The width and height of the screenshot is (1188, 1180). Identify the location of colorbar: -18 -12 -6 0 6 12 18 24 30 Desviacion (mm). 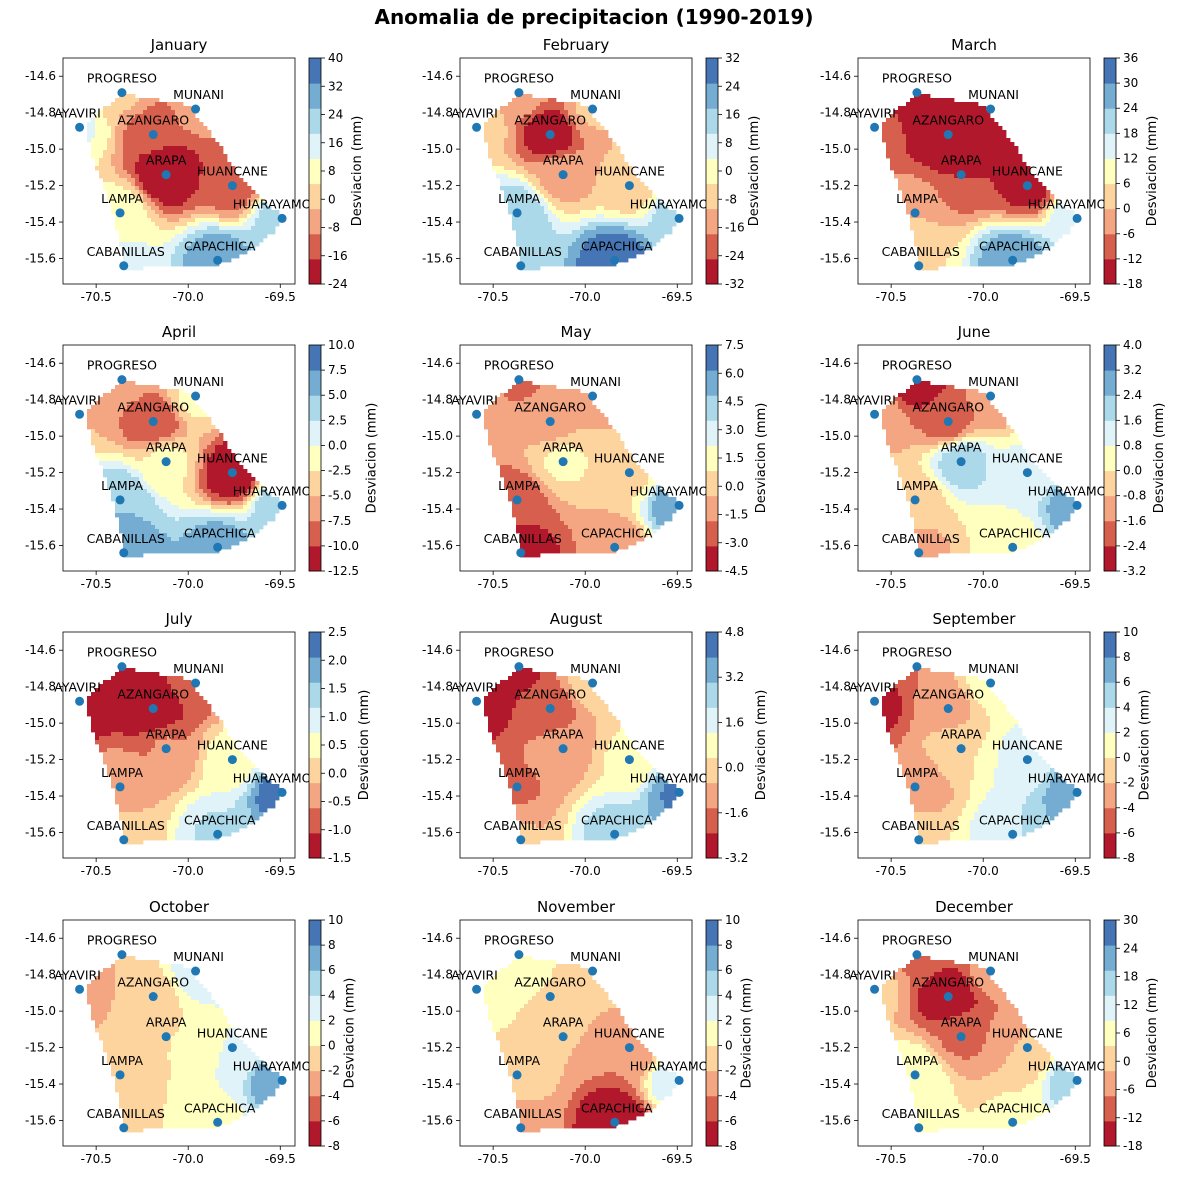
(1131, 1033).